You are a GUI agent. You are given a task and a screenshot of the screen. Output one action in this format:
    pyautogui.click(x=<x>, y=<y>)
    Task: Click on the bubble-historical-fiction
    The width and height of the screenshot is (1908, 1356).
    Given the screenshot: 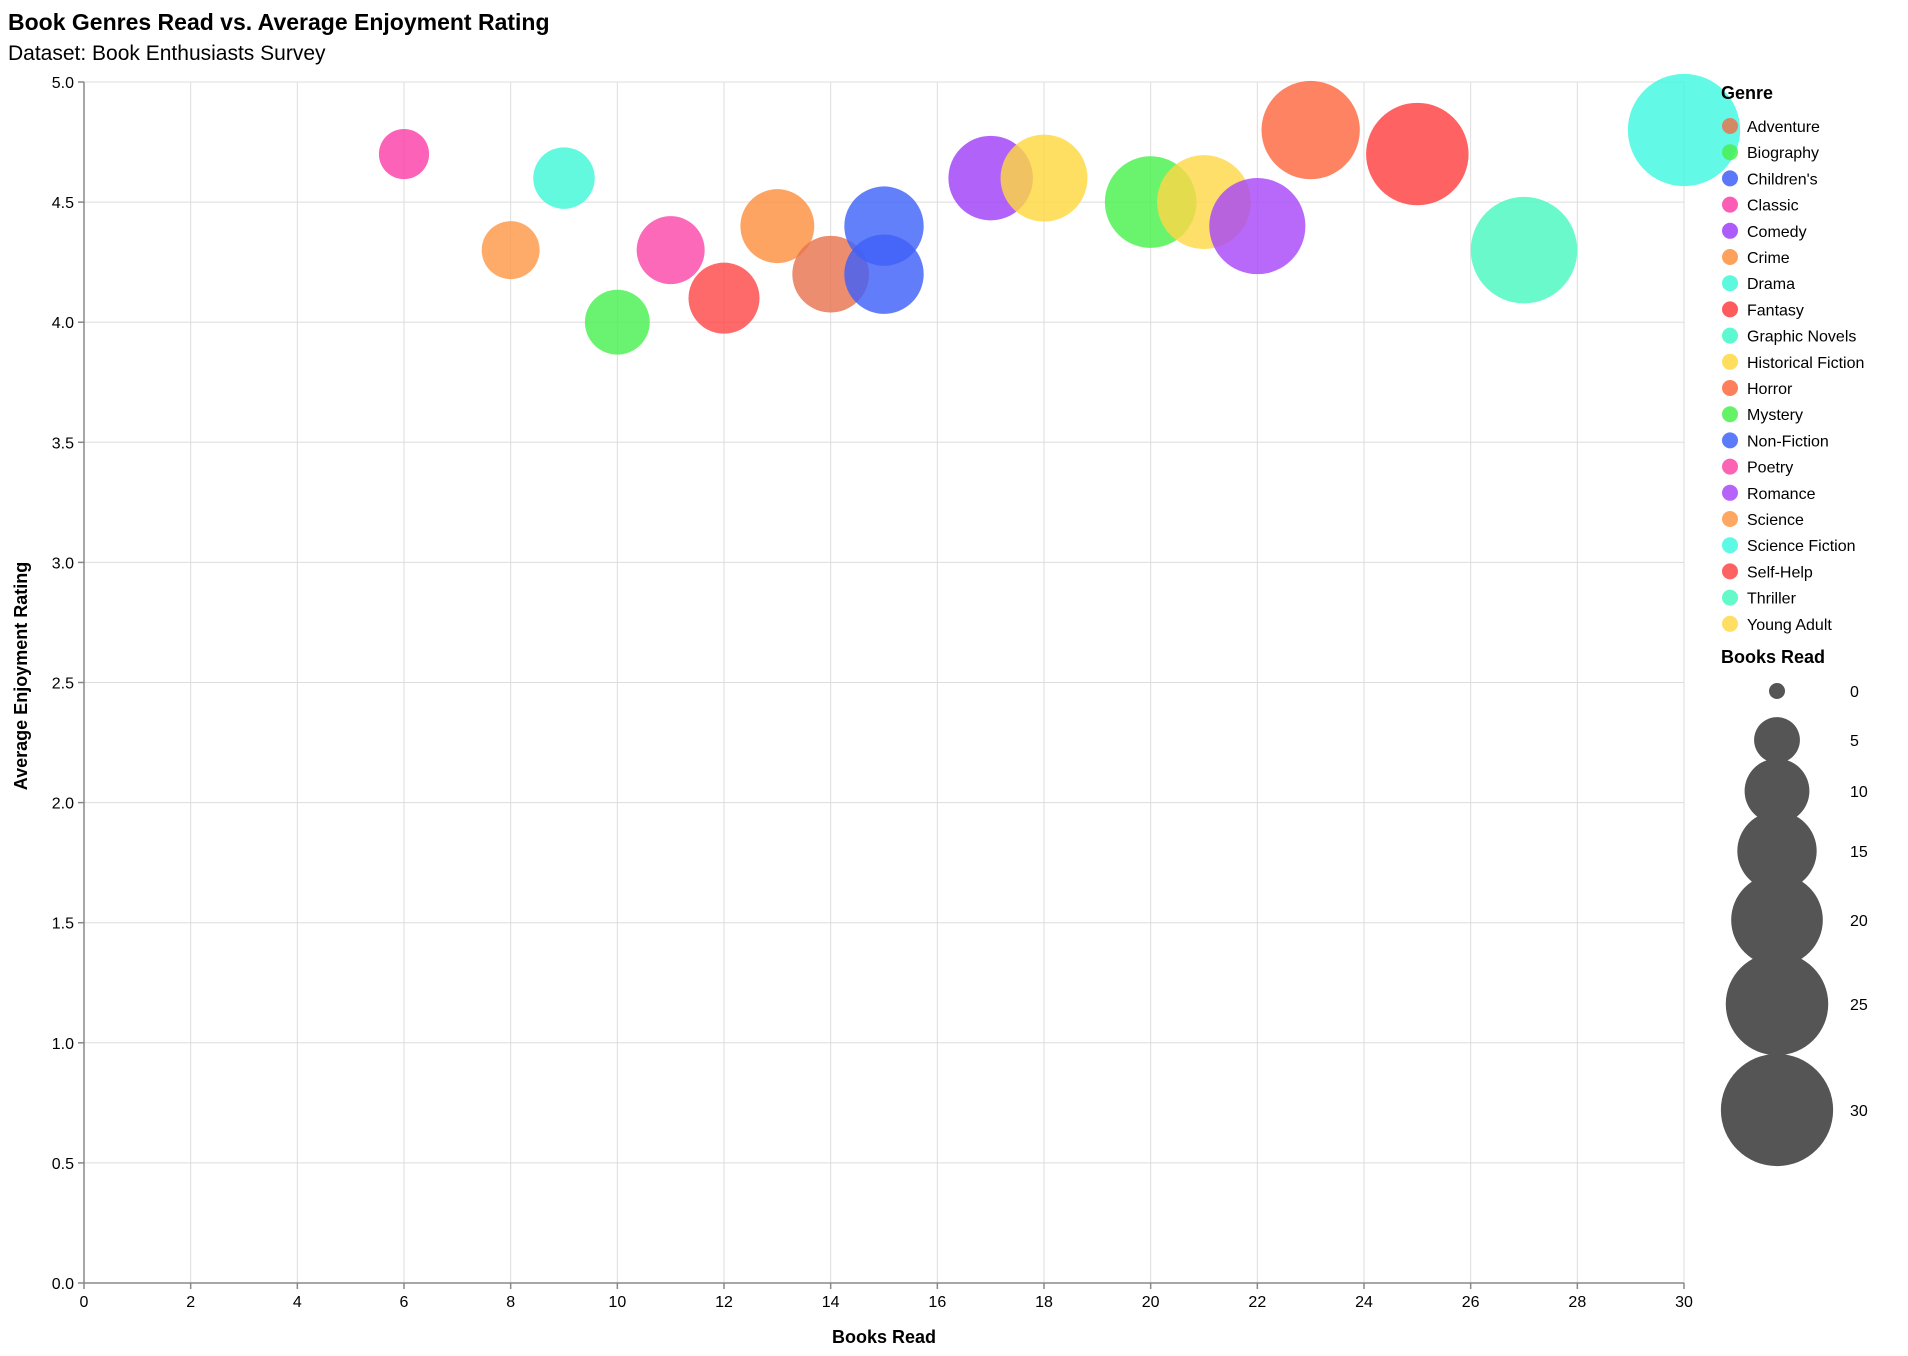 What is the action you would take?
    pyautogui.click(x=1044, y=178)
    